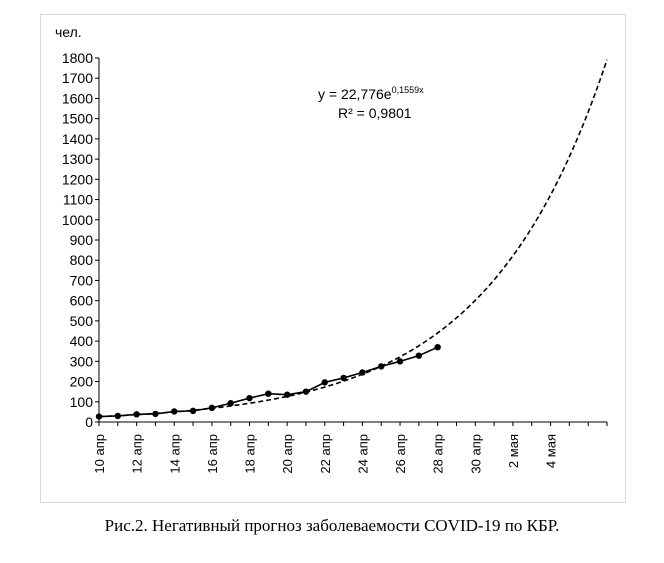 The height and width of the screenshot is (563, 664). I want to click on y-tick-label: 1600, so click(77, 98).